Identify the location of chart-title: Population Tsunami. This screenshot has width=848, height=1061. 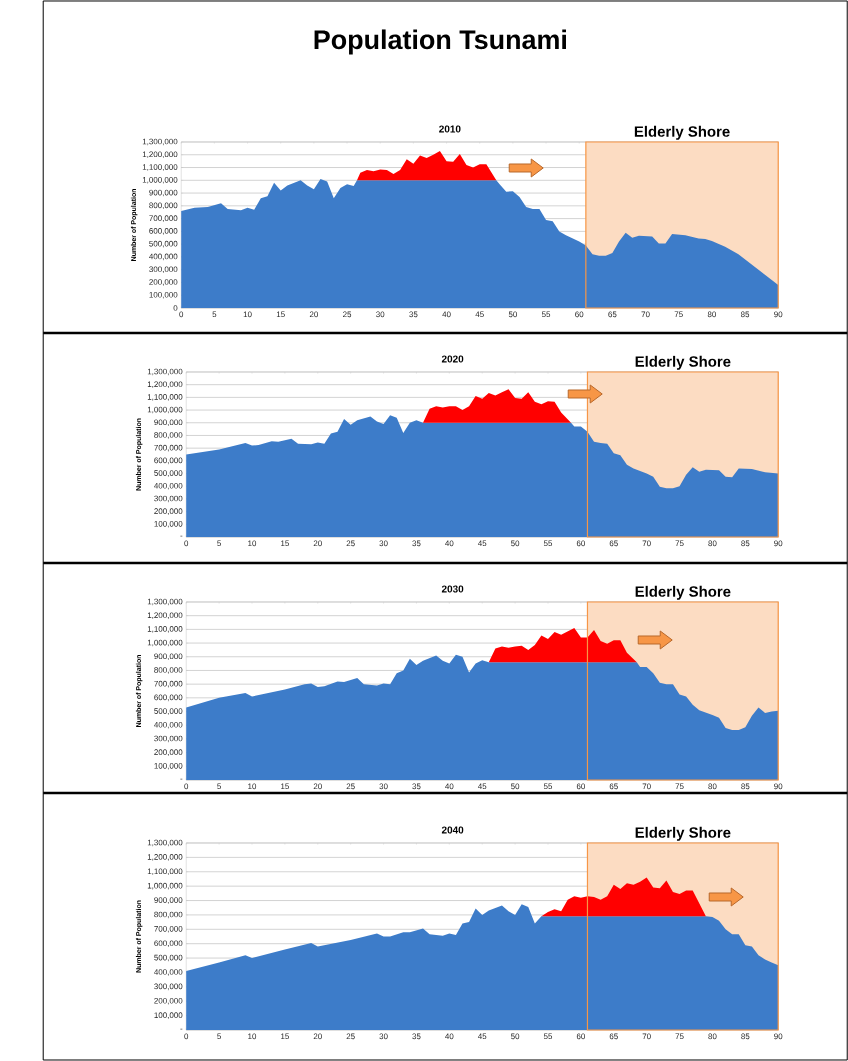
(440, 42).